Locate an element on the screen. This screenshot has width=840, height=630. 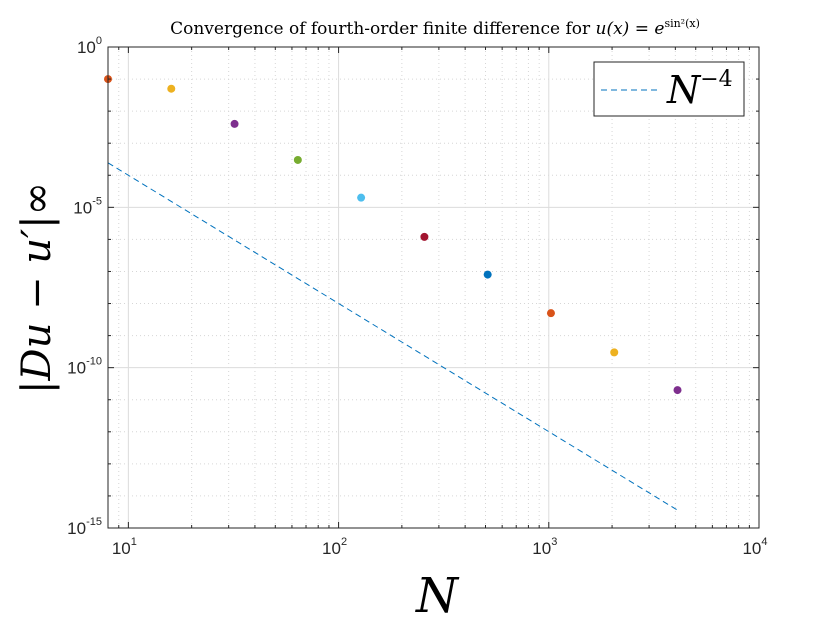
y-tick-label: 10⁰ is located at coordinates (89, 46).